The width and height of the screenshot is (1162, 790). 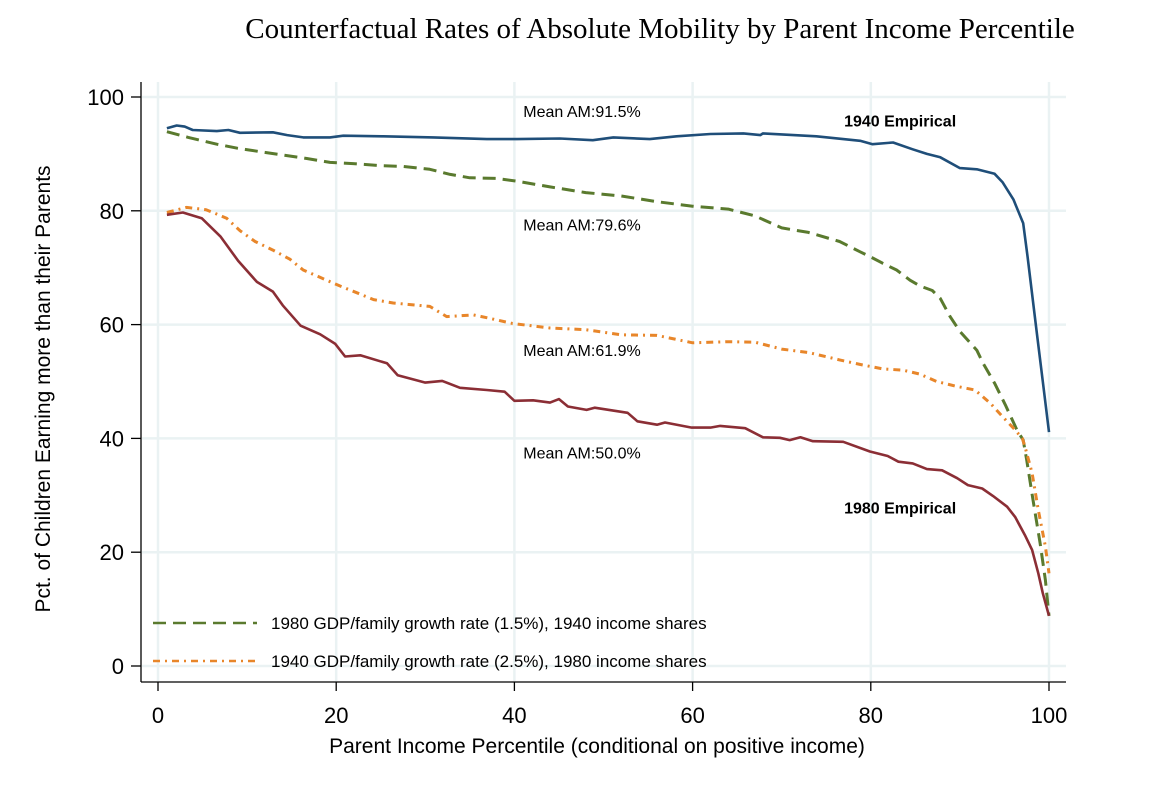 I want to click on y-tick-label: 80, so click(x=112, y=211).